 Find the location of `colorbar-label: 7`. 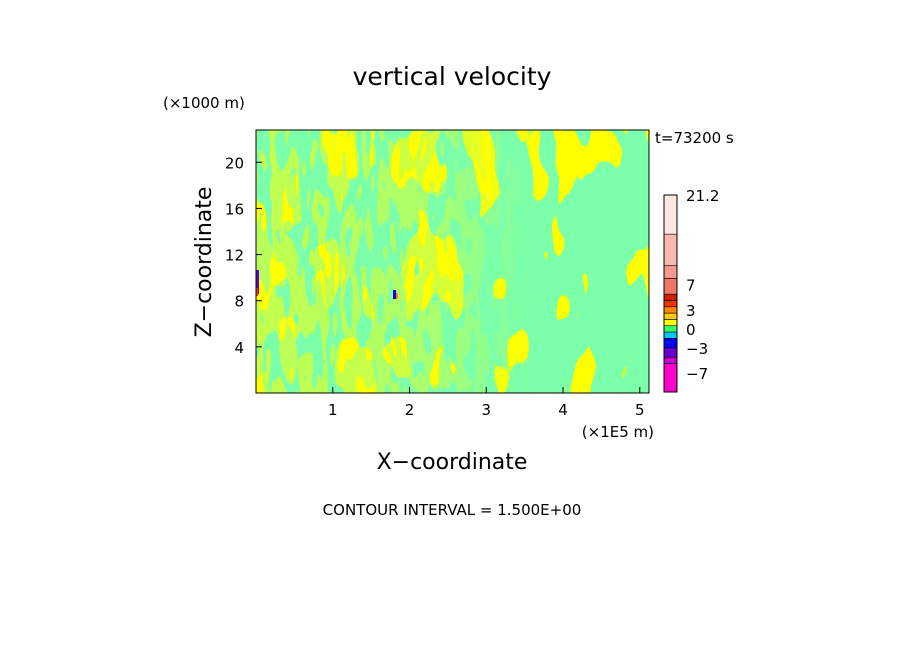

colorbar-label: 7 is located at coordinates (691, 286).